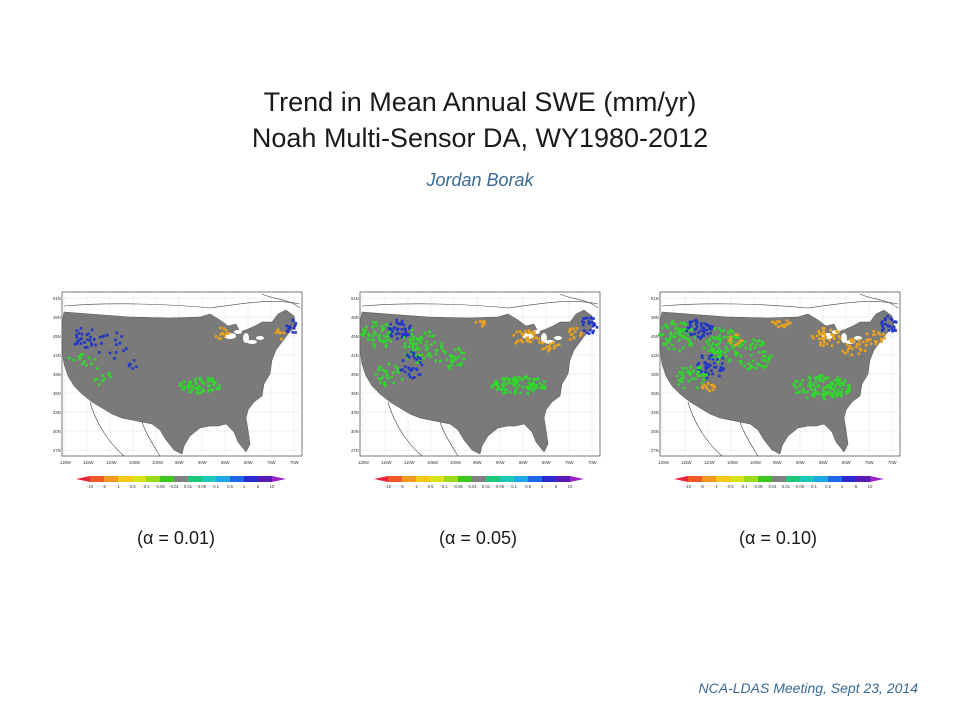 The width and height of the screenshot is (960, 720). What do you see at coordinates (458, 486) in the screenshot?
I see `colorbar-tick-label: -0.05` at bounding box center [458, 486].